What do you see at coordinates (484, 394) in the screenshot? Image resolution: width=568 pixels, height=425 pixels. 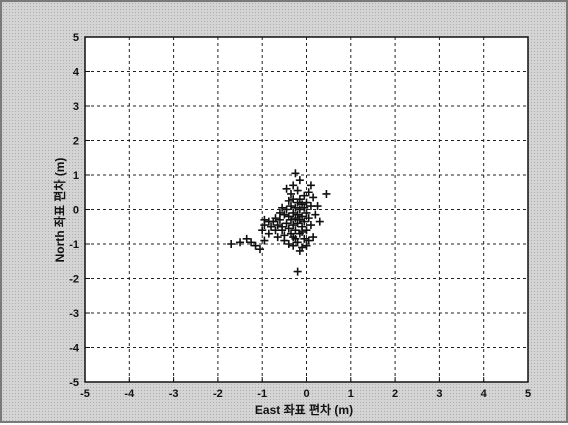 I see `x-tick-label: 4` at bounding box center [484, 394].